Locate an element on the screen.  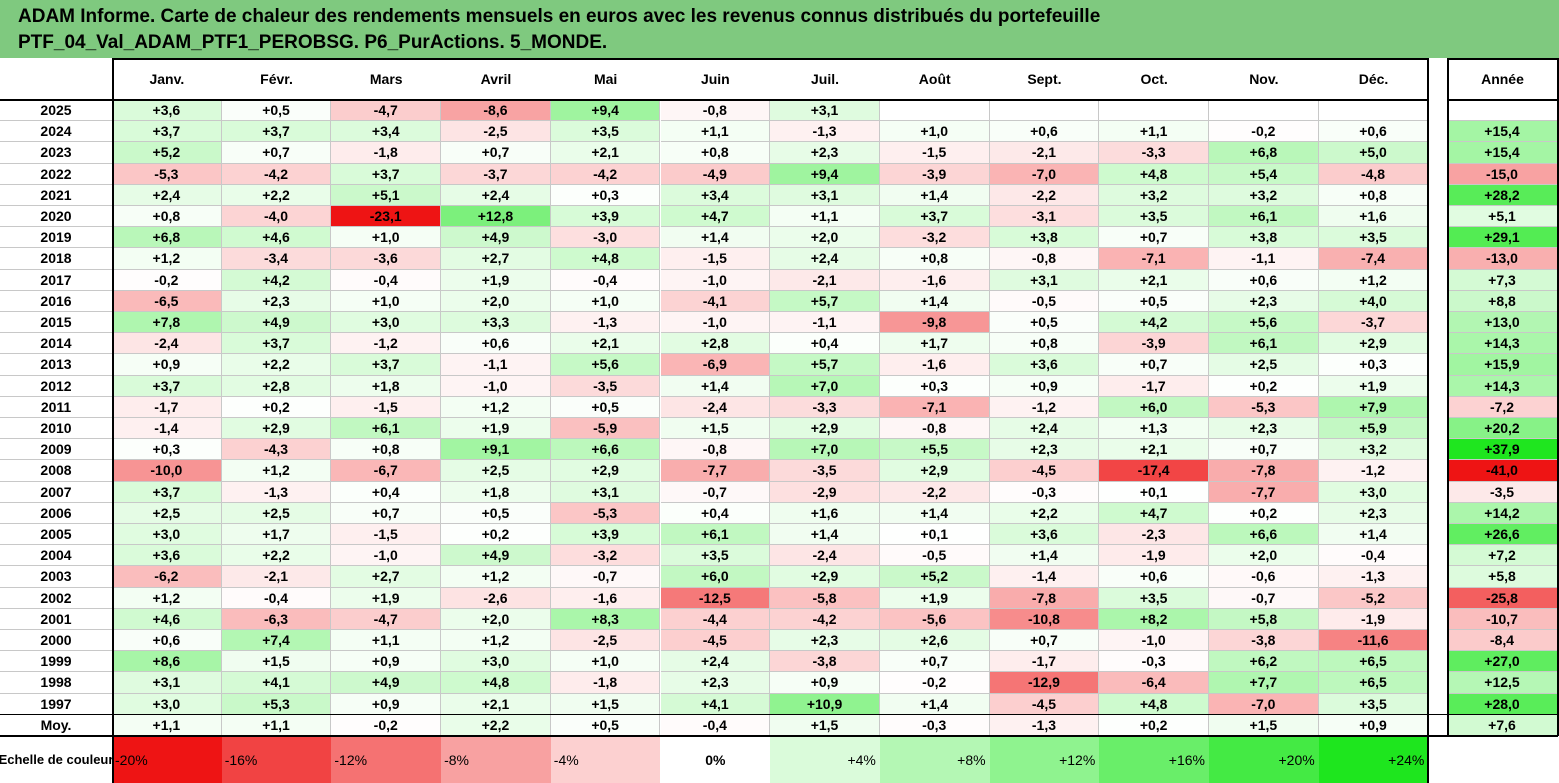
row-label: 2023 is located at coordinates (56, 153).